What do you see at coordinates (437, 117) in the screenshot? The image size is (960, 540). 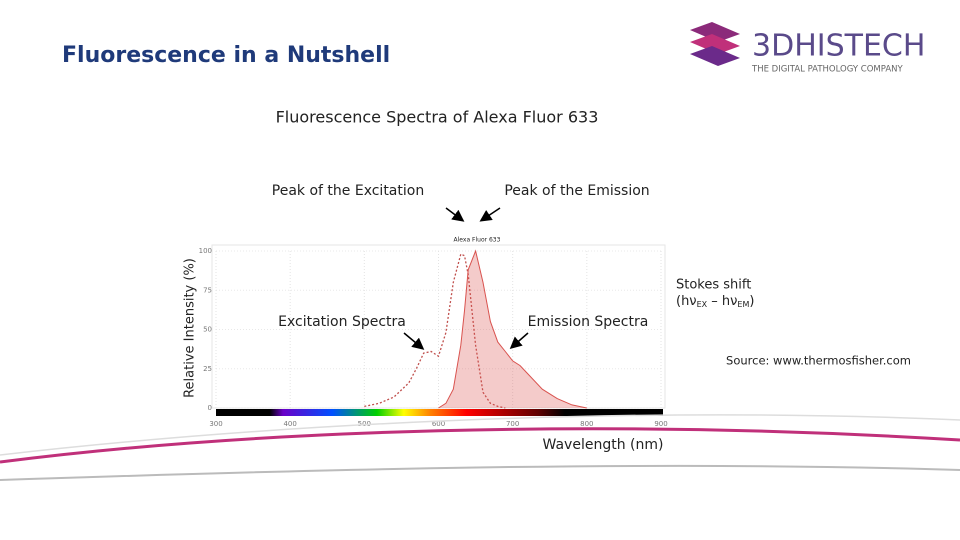 I see `chart-title: Fluorescence Spectra of Alexa Fluor 633` at bounding box center [437, 117].